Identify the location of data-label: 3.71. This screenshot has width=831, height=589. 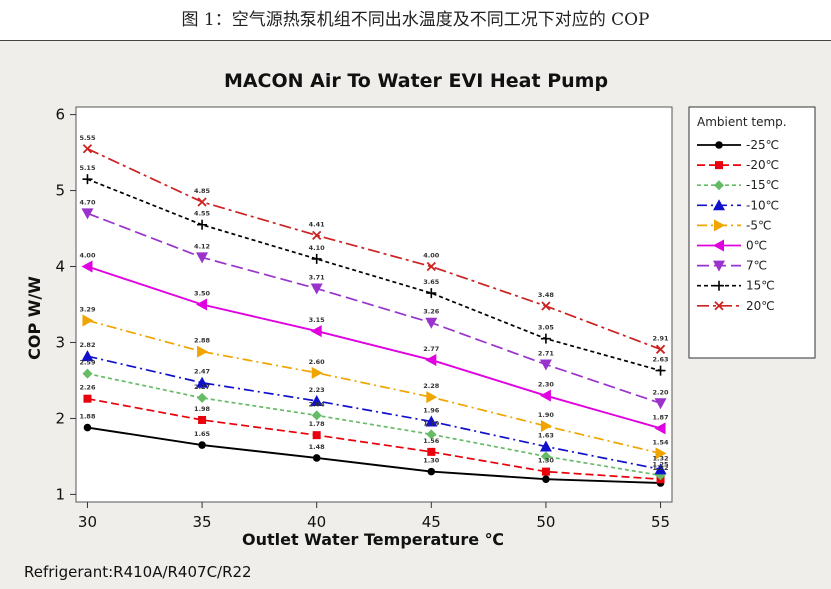
(317, 278).